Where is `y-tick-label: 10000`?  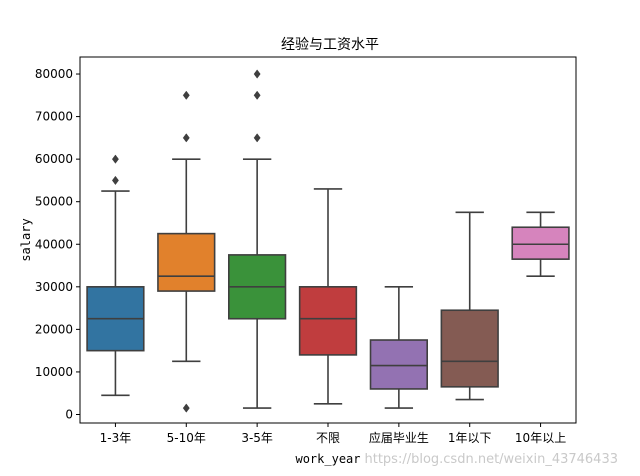
y-tick-label: 10000 is located at coordinates (54, 372).